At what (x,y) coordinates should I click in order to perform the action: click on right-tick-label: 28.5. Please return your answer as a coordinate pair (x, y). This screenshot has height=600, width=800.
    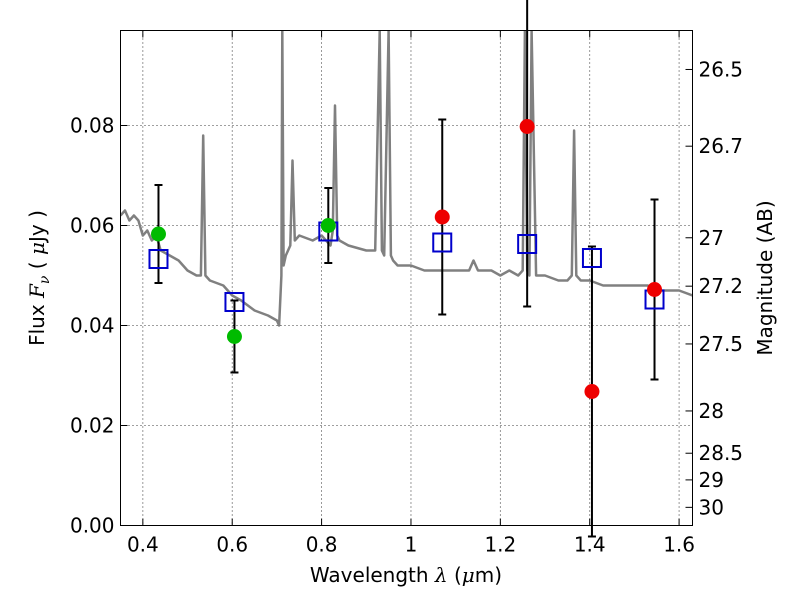
    Looking at the image, I should click on (721, 453).